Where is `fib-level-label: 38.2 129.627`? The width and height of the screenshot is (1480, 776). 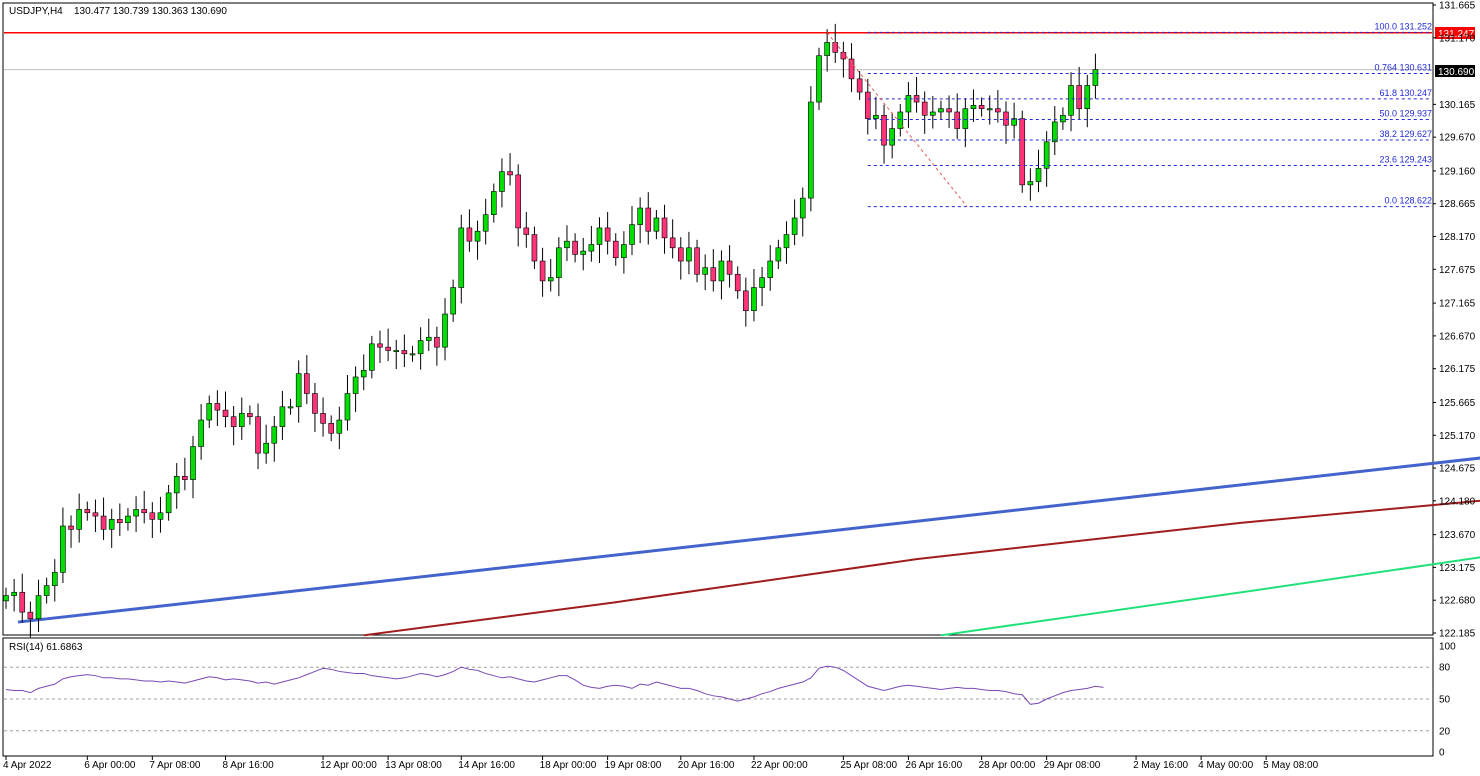
fib-level-label: 38.2 129.627 is located at coordinates (1405, 134).